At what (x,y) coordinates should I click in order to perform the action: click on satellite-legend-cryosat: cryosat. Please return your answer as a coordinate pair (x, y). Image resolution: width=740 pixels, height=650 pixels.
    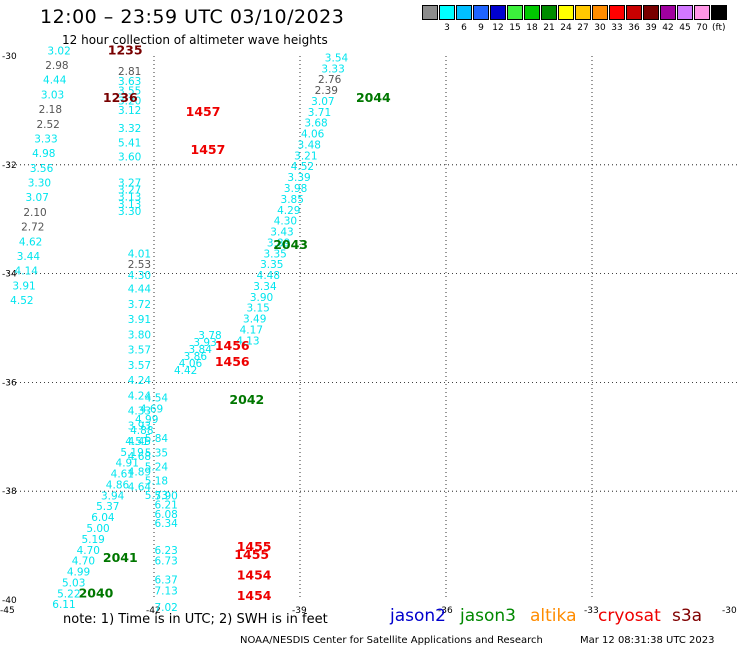
    Looking at the image, I should click on (629, 616).